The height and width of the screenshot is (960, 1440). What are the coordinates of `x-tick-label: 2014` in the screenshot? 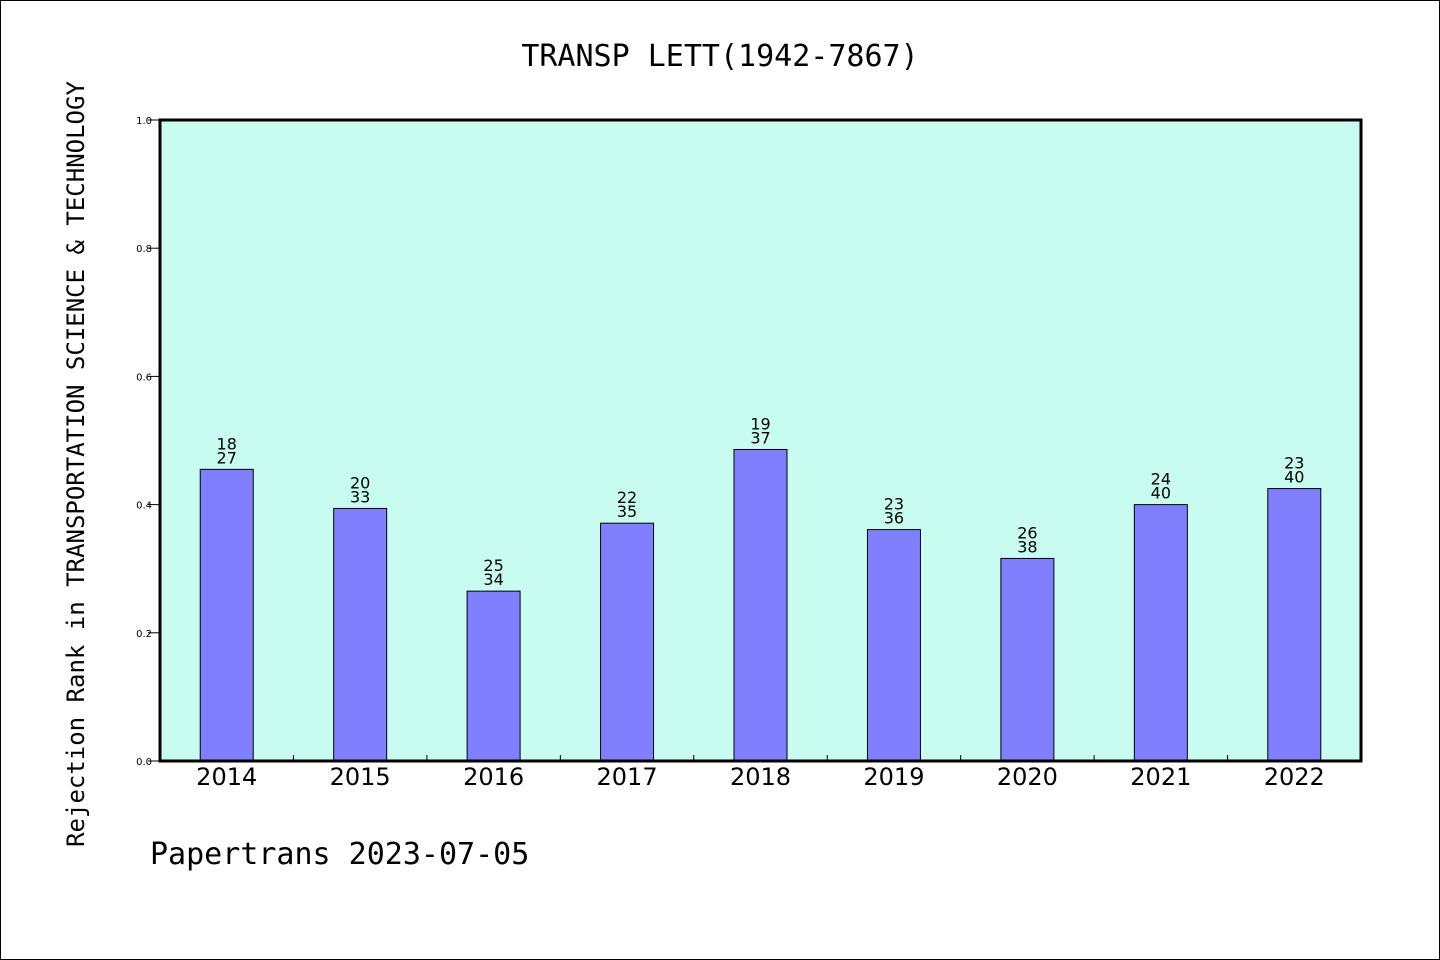 It's located at (226, 777).